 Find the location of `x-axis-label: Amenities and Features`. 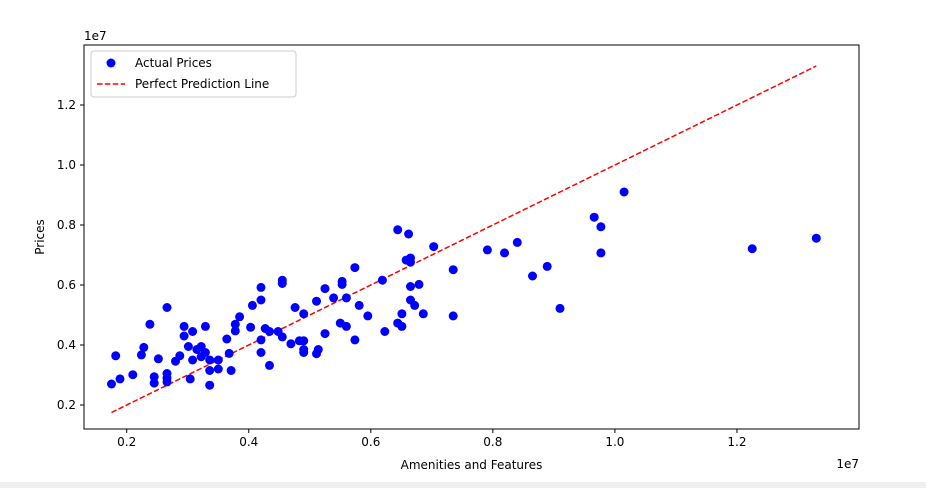

x-axis-label: Amenities and Features is located at coordinates (472, 465).